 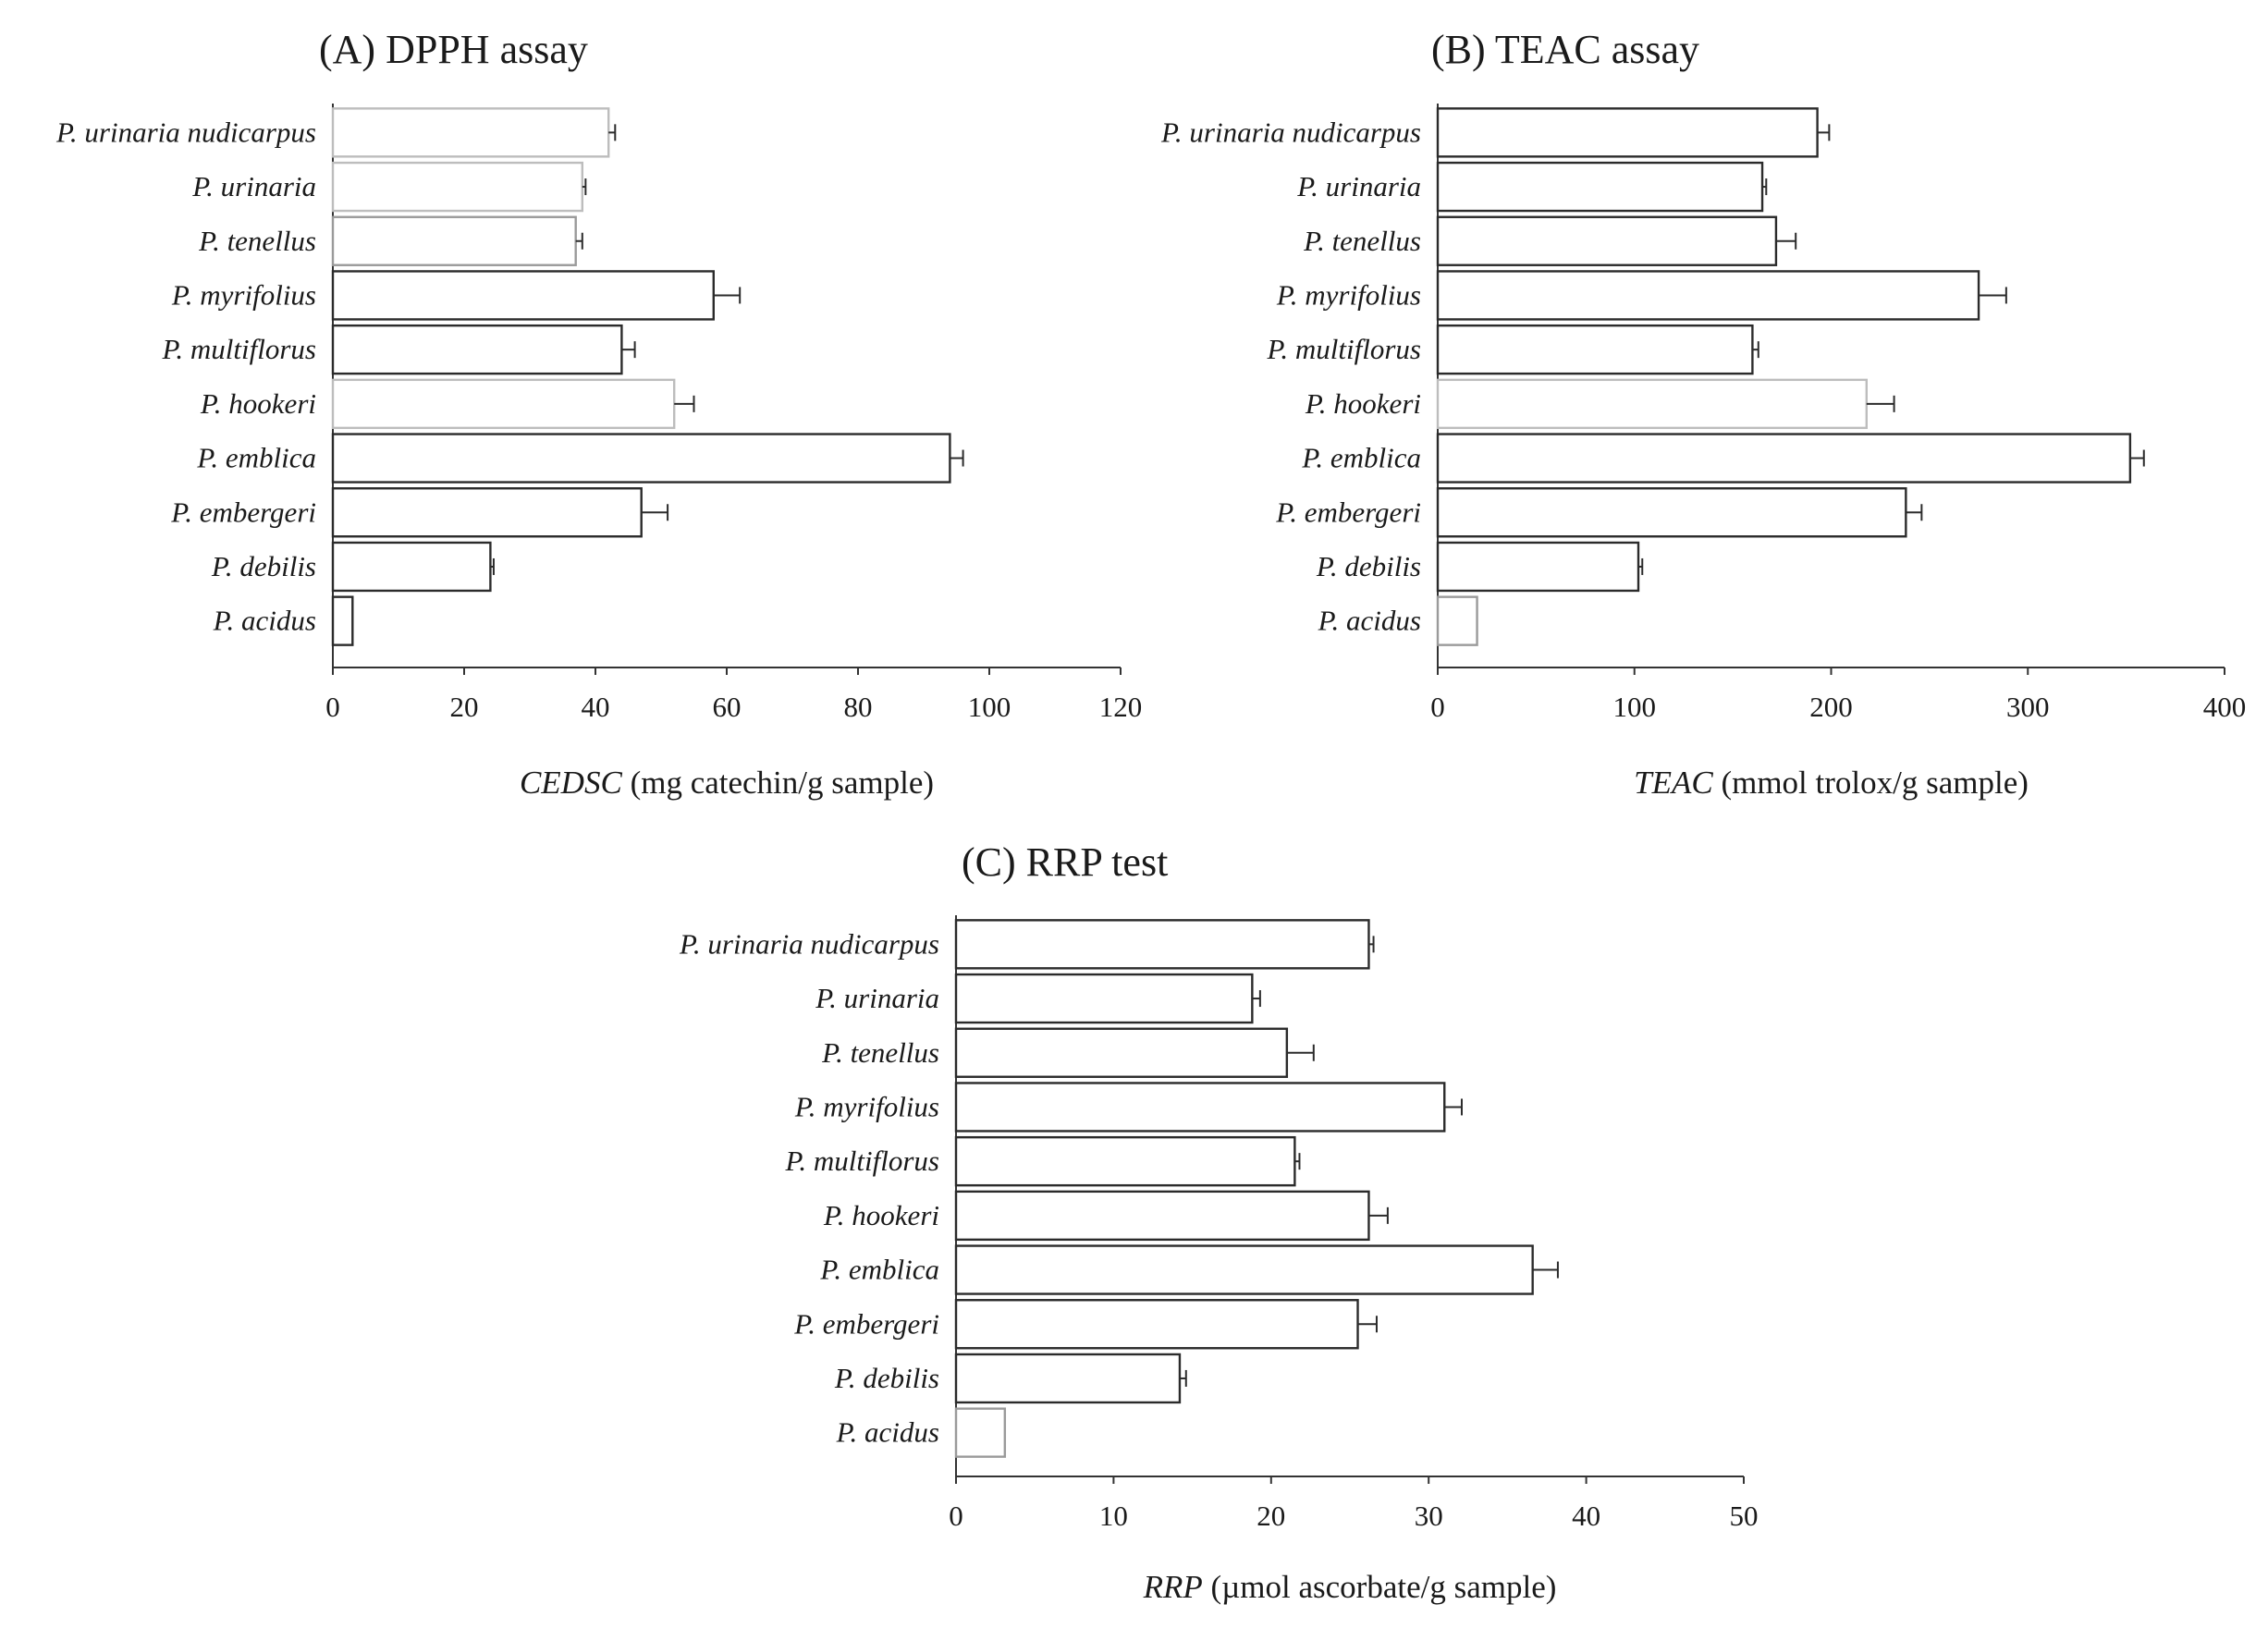 What do you see at coordinates (1744, 1516) in the screenshot?
I see `x-tick-label: 50` at bounding box center [1744, 1516].